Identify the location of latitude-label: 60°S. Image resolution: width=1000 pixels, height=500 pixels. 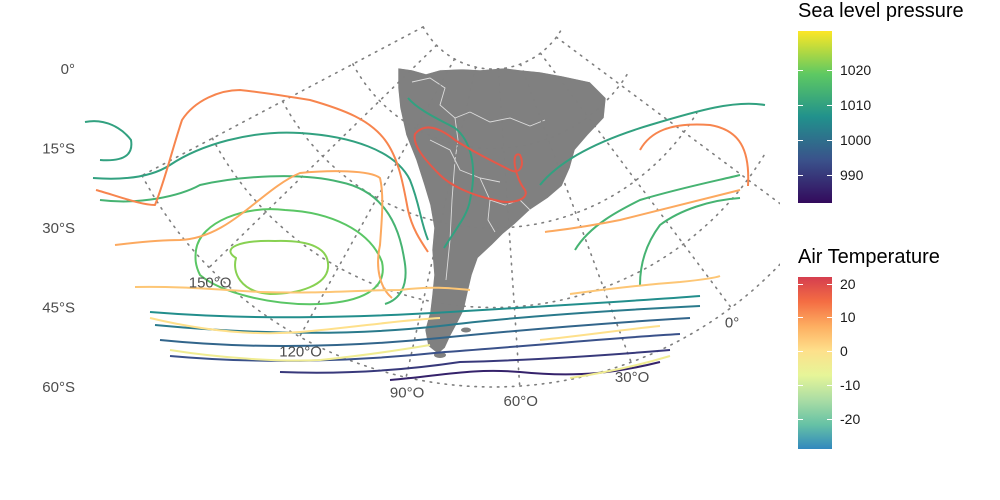
(58, 387).